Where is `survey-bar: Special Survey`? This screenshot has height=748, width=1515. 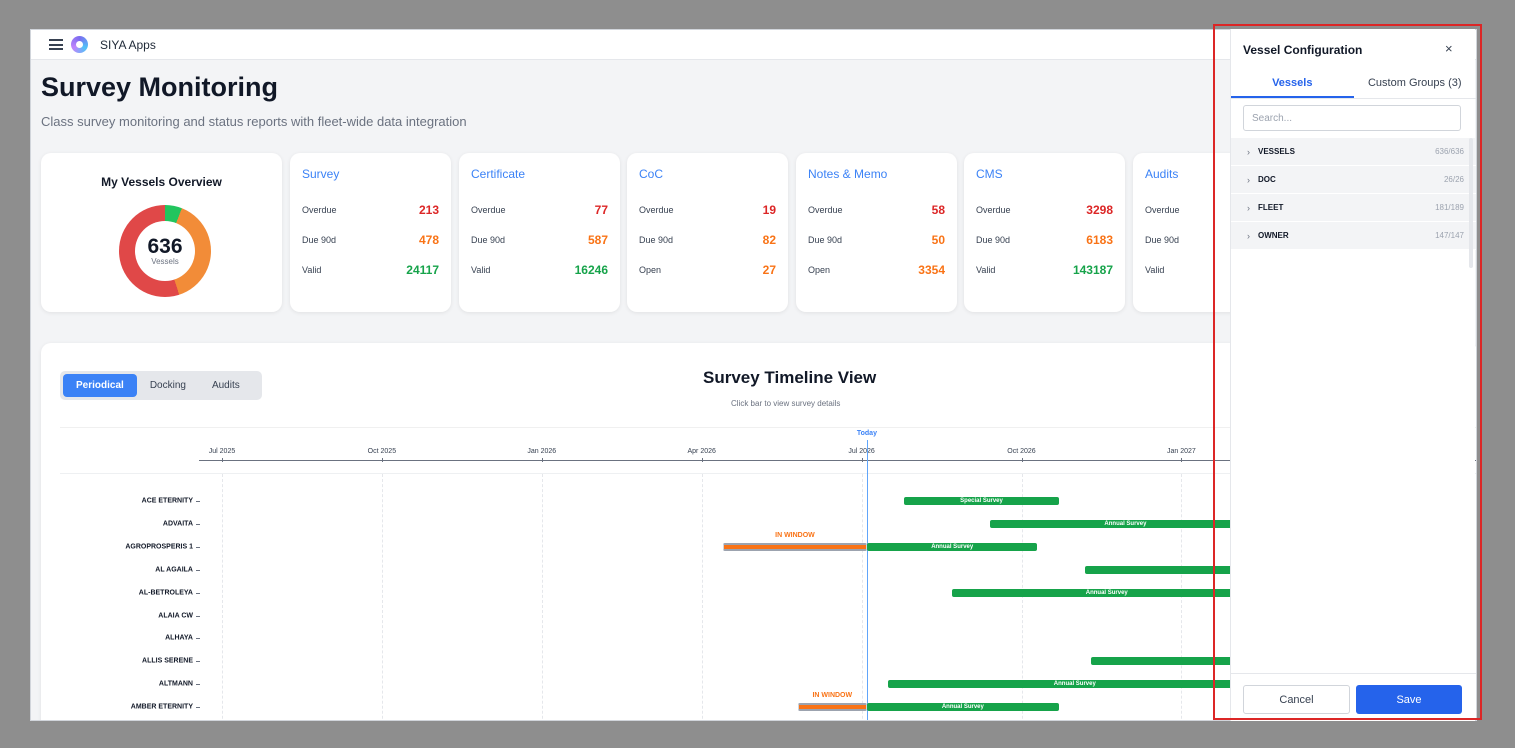 survey-bar: Special Survey is located at coordinates (981, 501).